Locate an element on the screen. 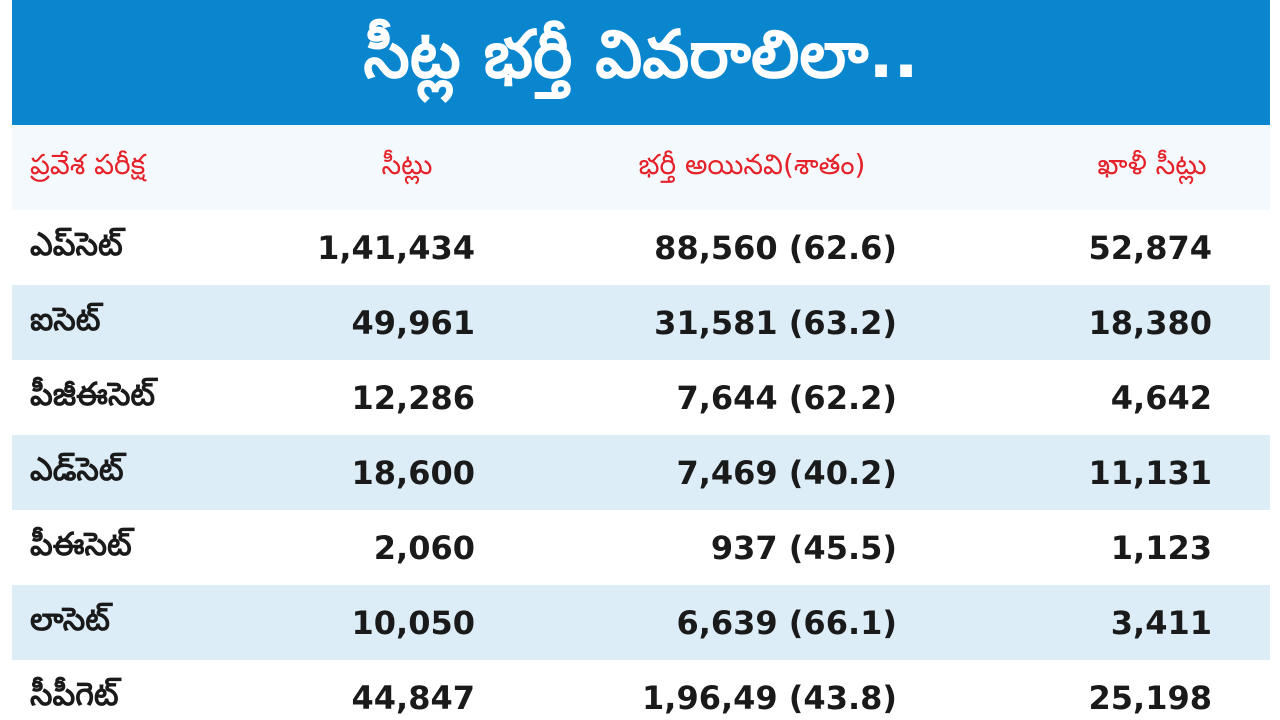 The height and width of the screenshot is (720, 1280). table-cell: 4,642 is located at coordinates (1161, 397).